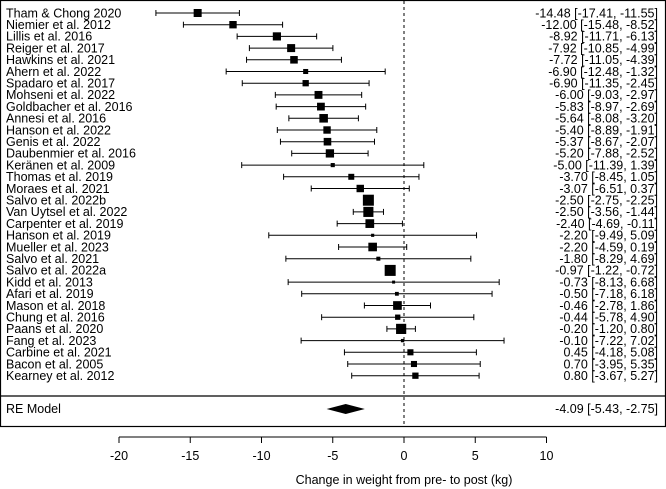  Describe the element at coordinates (60, 60) in the screenshot. I see `study-label: Hawkins et al. 2021` at that location.